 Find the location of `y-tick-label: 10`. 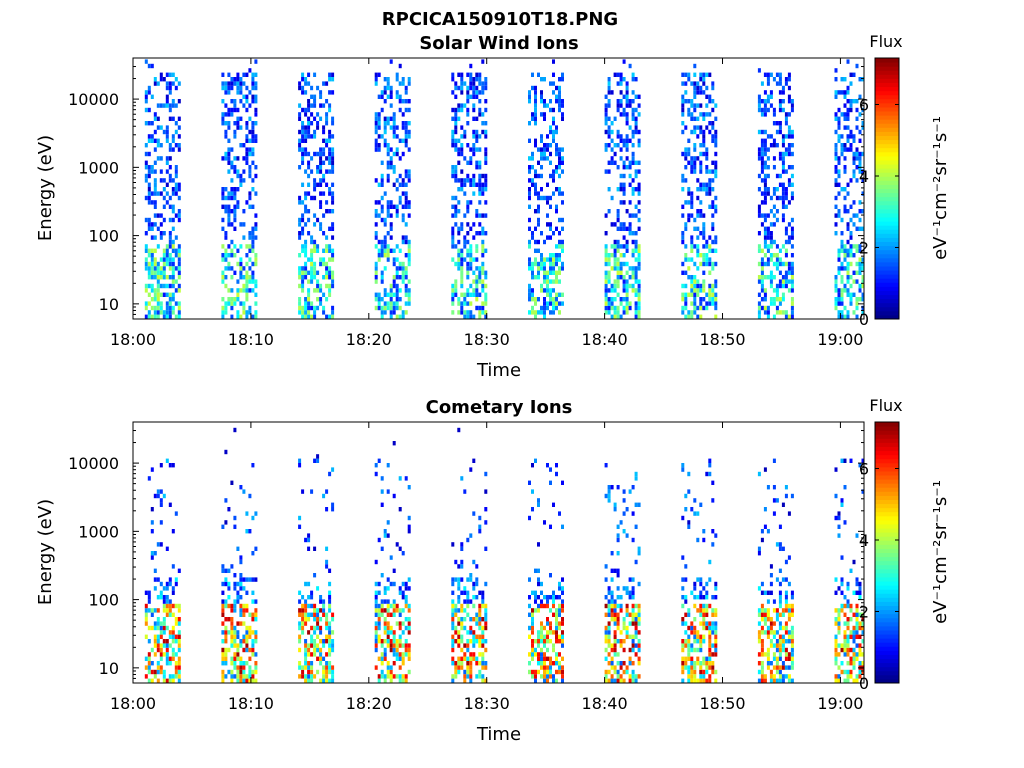

y-tick-label: 10 is located at coordinates (109, 668).